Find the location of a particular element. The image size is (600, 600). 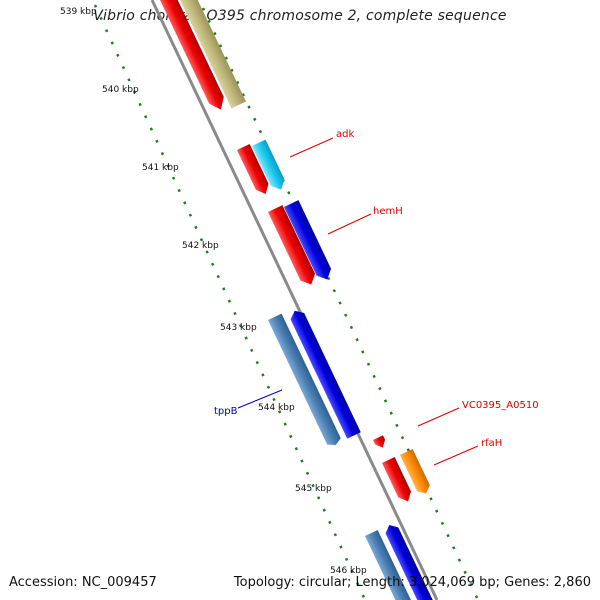

tick-label-545: 545 kbp is located at coordinates (313, 489).